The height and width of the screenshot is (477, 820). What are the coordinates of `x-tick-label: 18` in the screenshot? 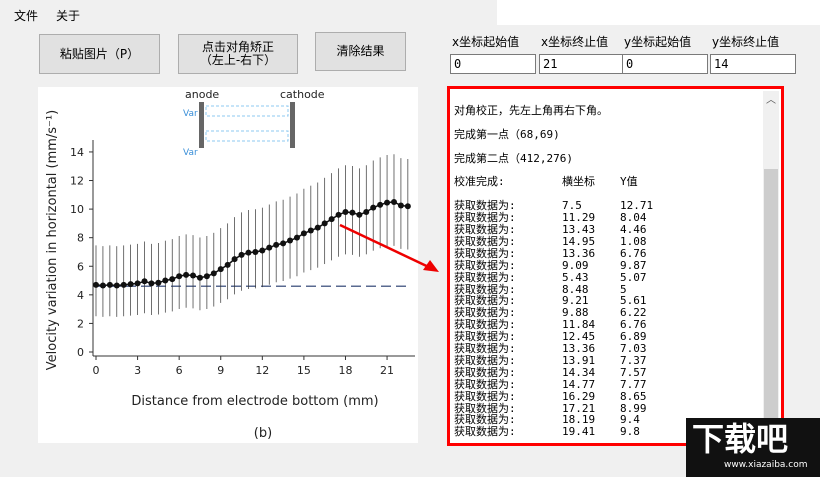 It's located at (345, 370).